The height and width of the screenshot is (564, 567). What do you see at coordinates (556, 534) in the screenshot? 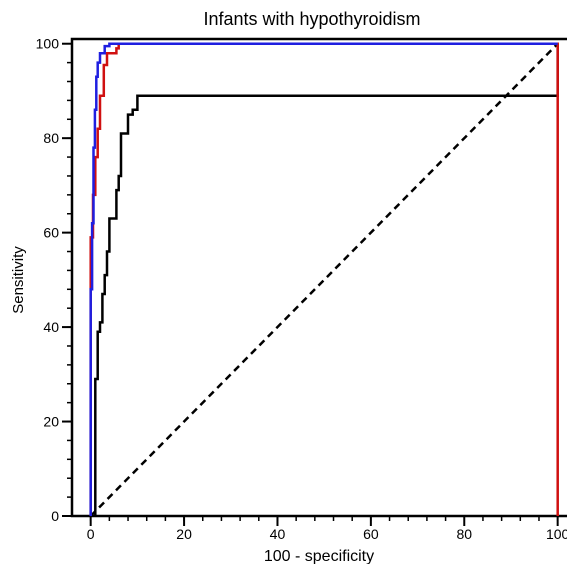
I see `x-tick-label: 100` at bounding box center [556, 534].